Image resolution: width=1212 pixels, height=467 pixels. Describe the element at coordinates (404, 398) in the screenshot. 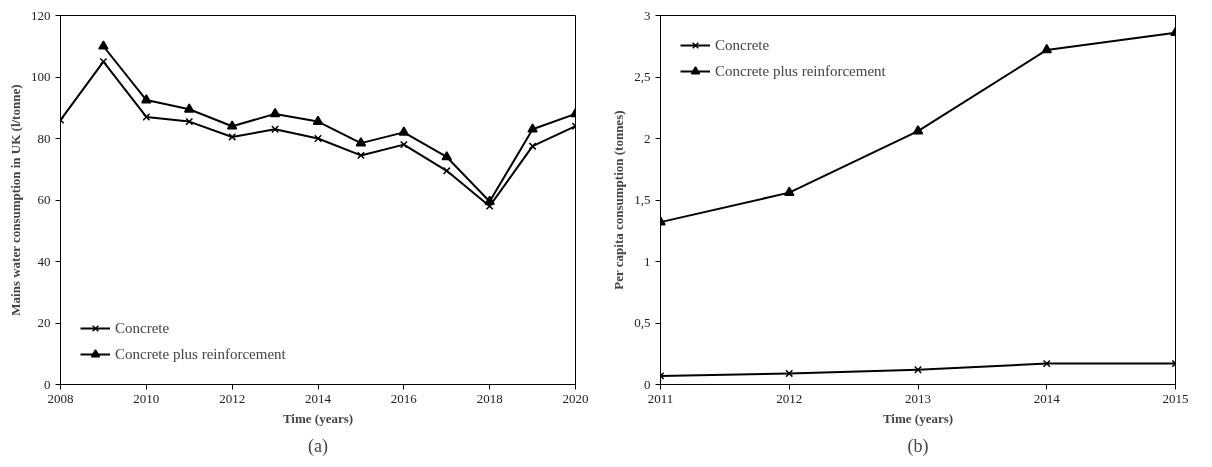

I see `x-tick-label: 2016` at that location.